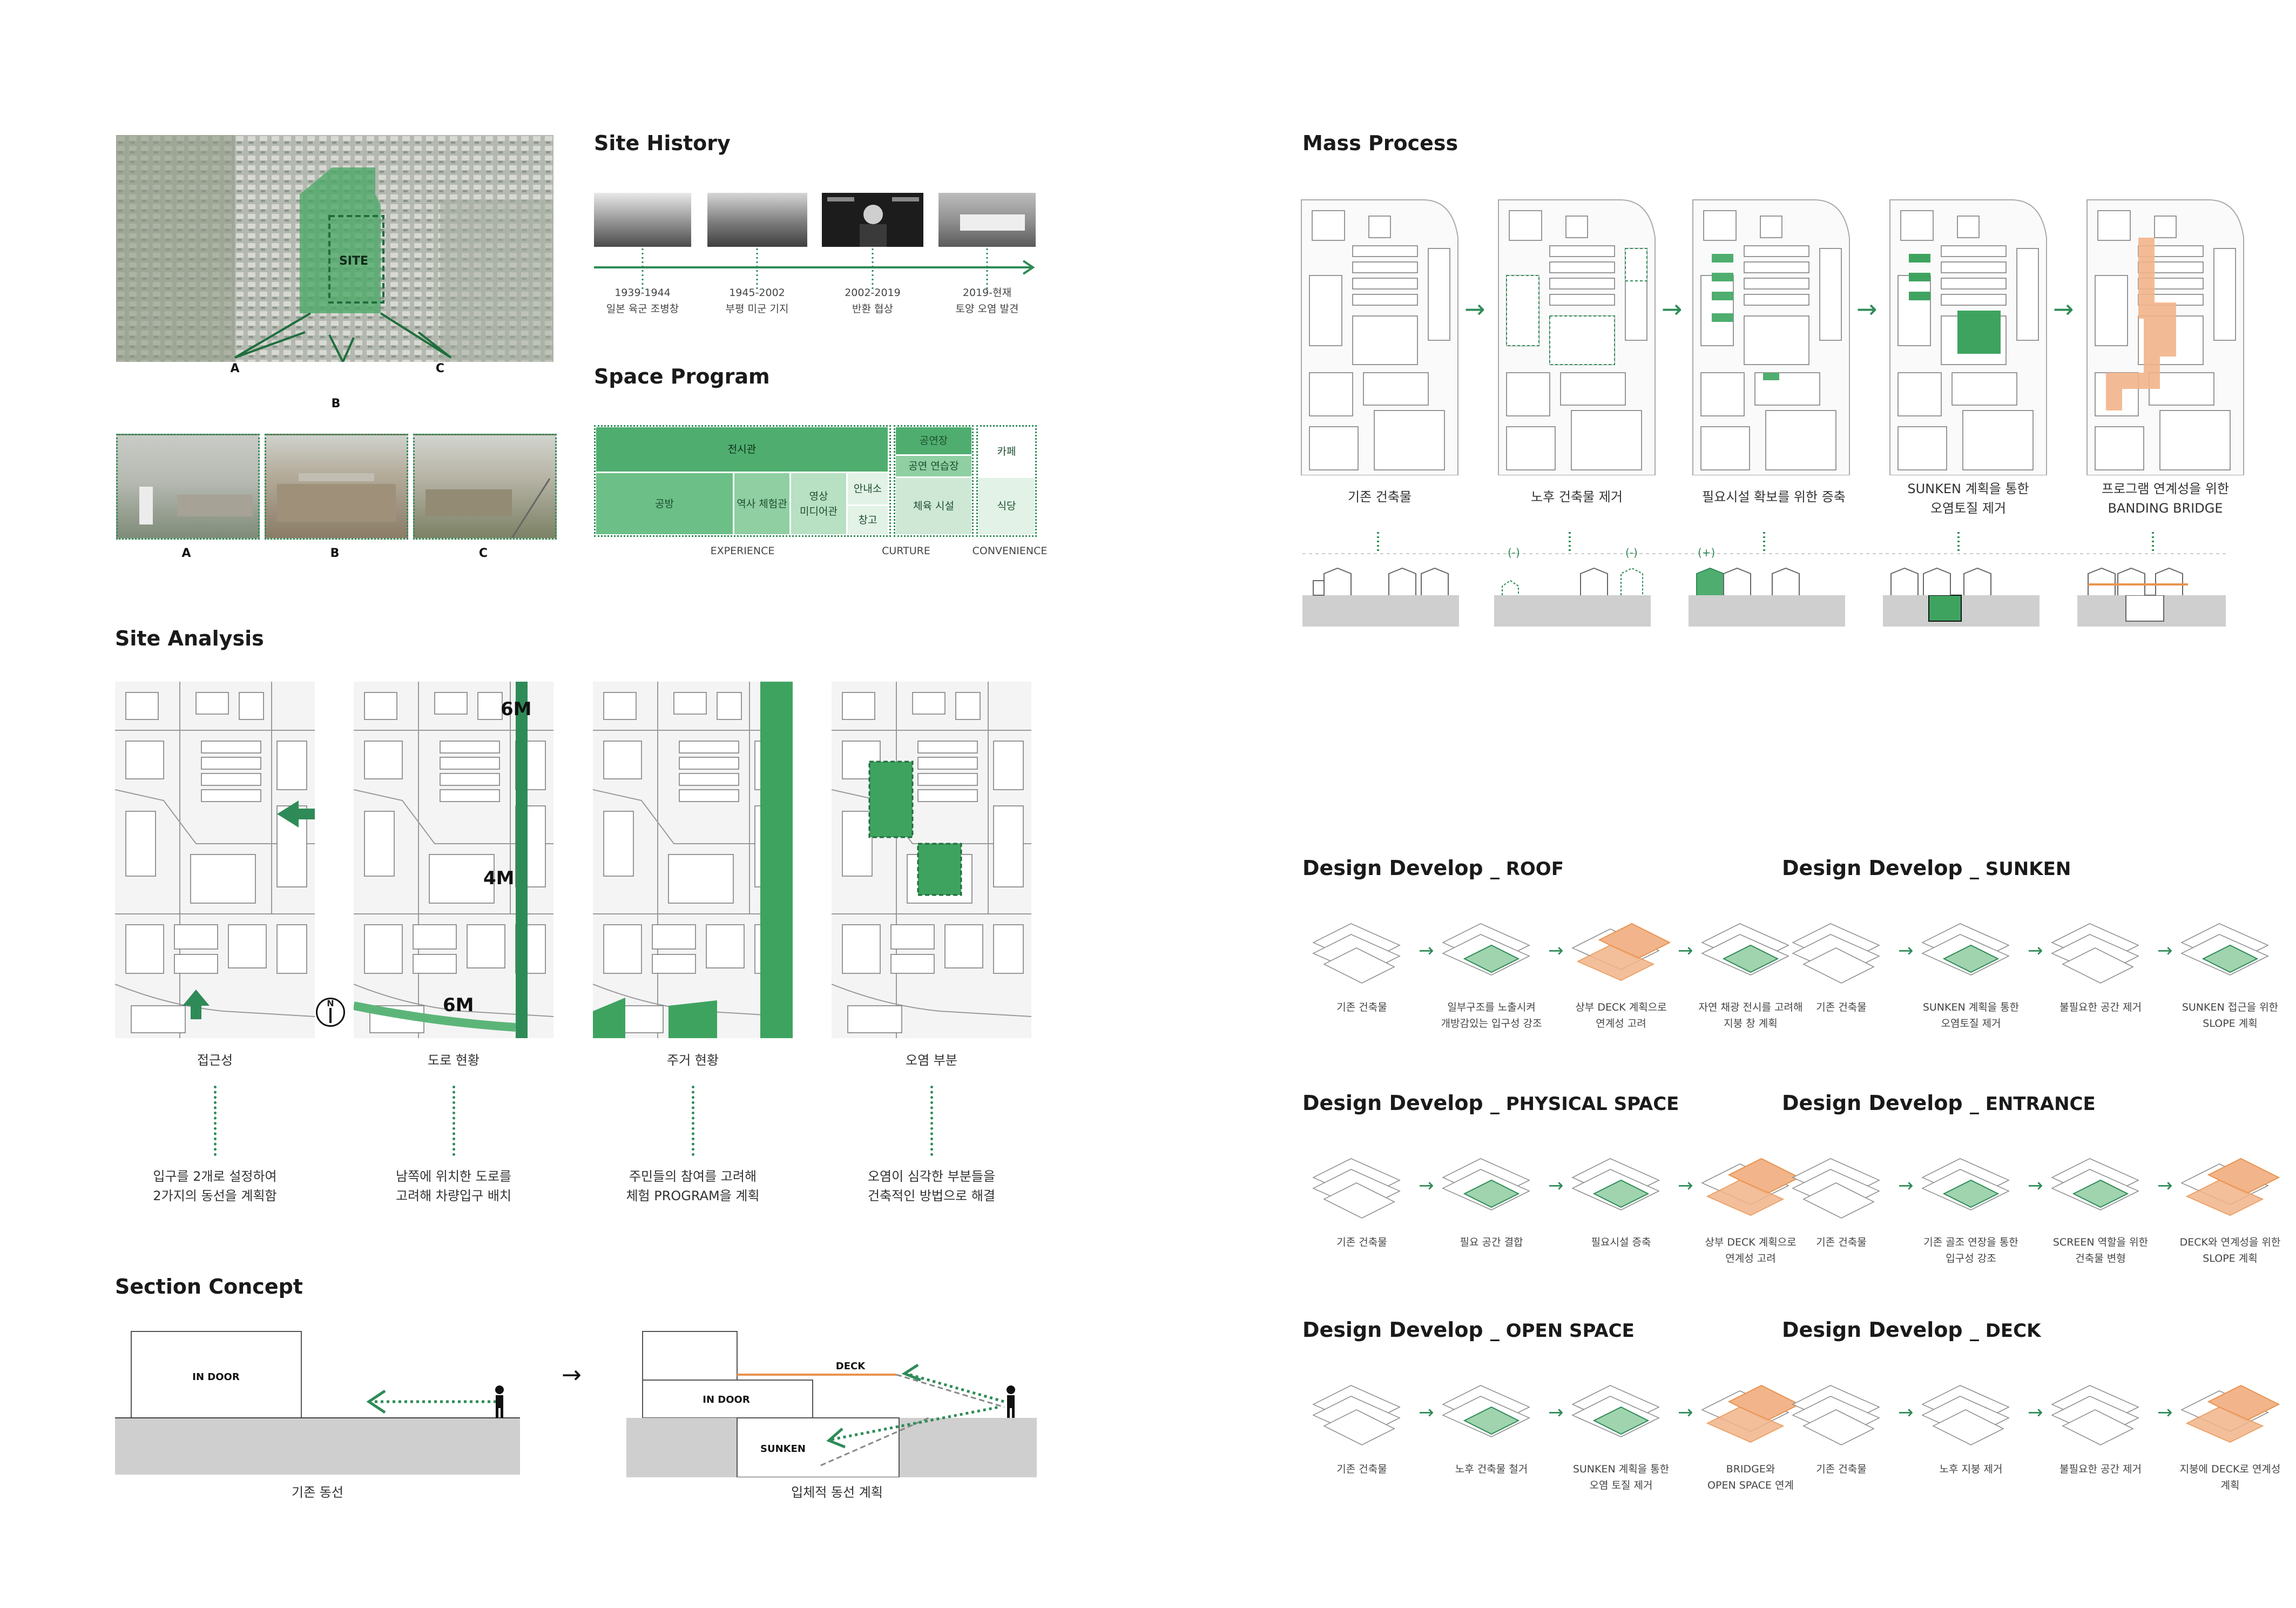 This screenshot has width=2296, height=1608. I want to click on mass-caption-3: 필요시설 확보를 위한 증축, so click(1774, 496).